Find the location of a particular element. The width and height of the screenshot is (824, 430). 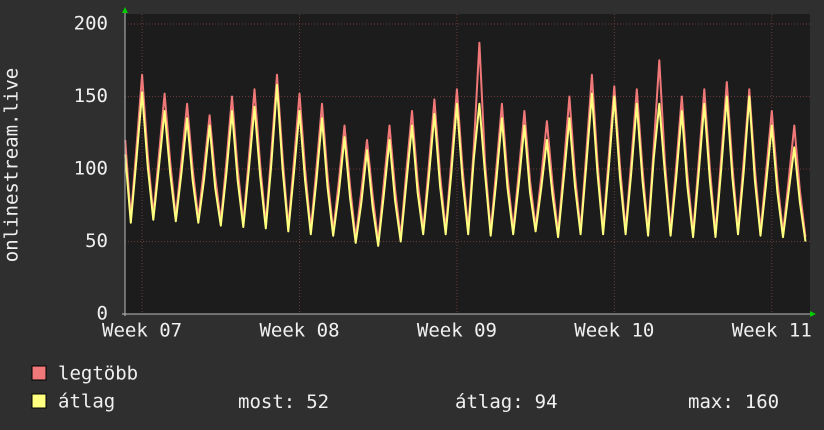

x-tick-label: Week 11 is located at coordinates (772, 331).